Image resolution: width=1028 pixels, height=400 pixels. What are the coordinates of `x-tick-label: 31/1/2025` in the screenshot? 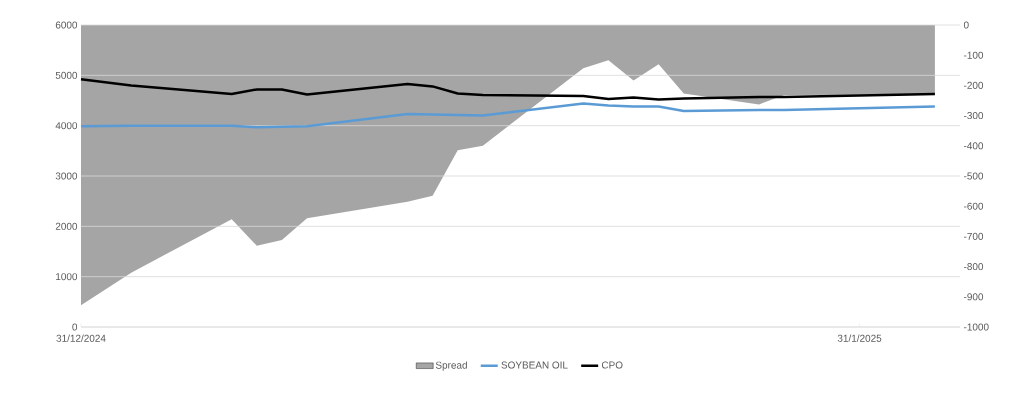 It's located at (859, 338).